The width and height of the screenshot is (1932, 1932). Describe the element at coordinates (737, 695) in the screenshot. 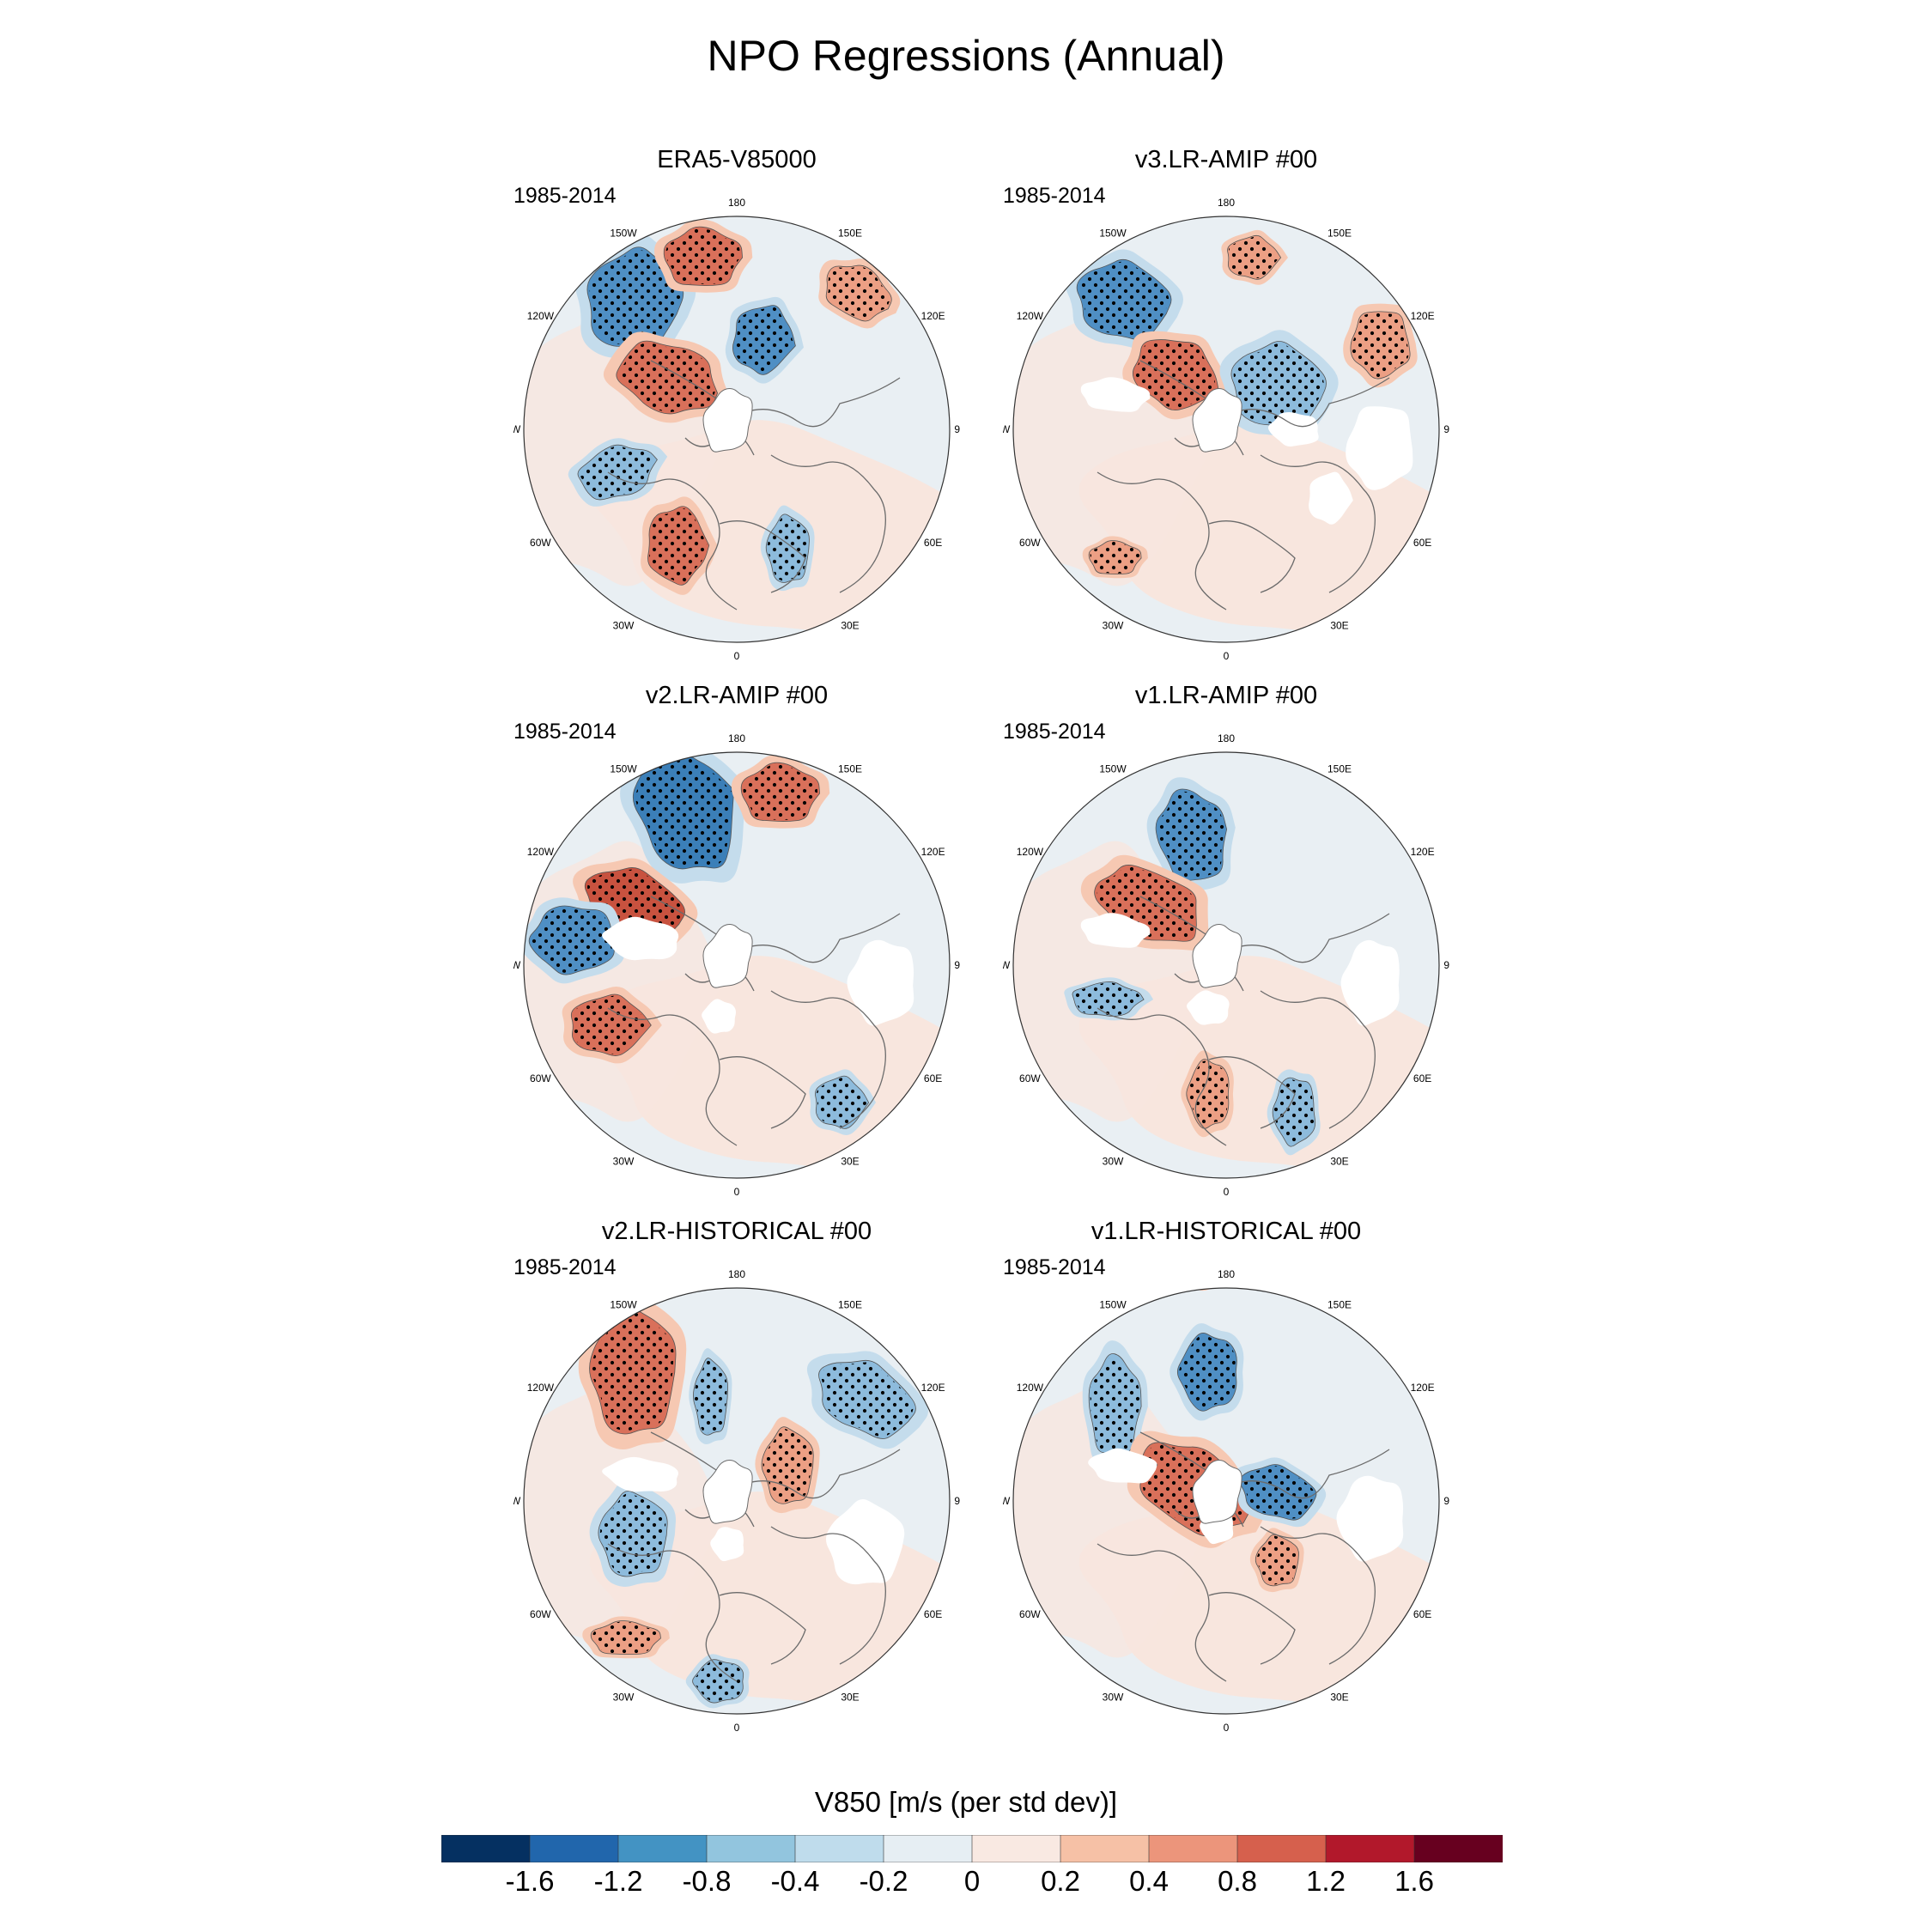

I see `panel-title: v2.LR-AMIP #00` at that location.